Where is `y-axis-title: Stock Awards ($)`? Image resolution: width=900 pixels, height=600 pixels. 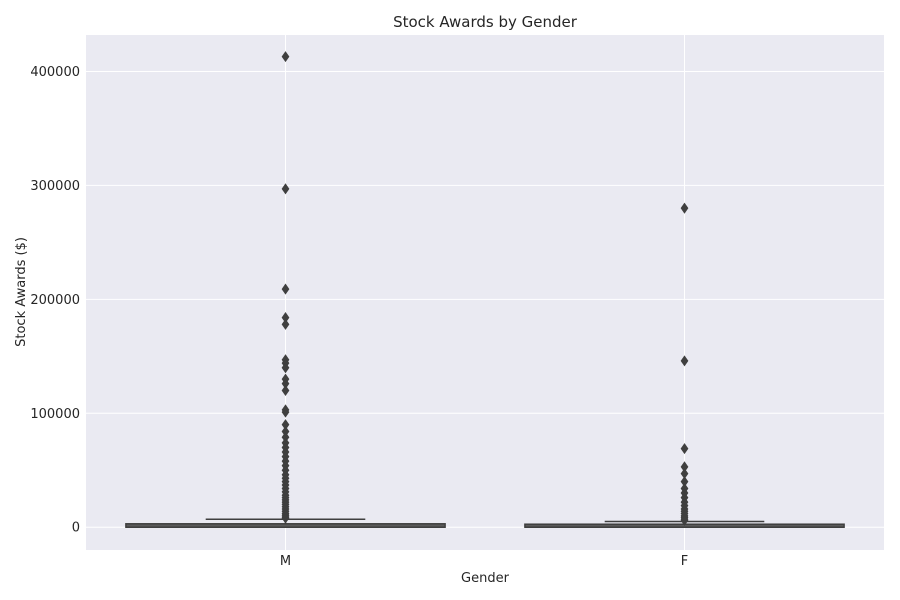 y-axis-title: Stock Awards ($) is located at coordinates (21, 292).